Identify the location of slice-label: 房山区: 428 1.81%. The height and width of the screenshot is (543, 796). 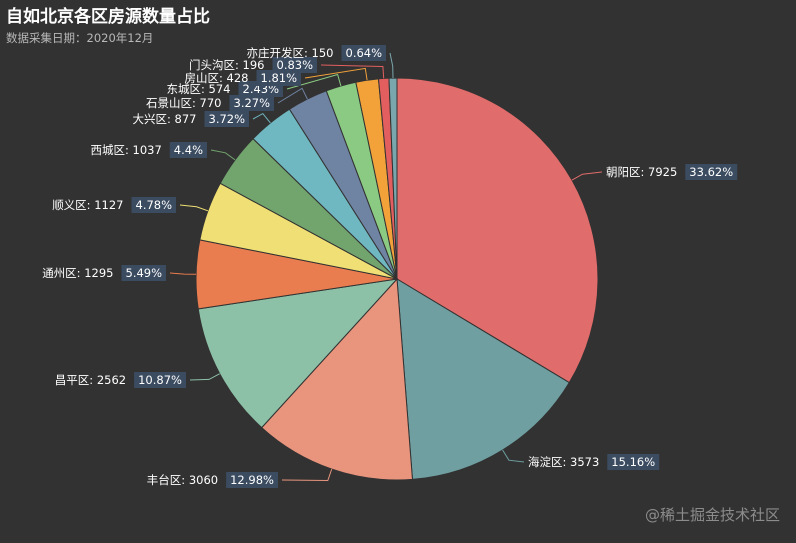
(243, 78).